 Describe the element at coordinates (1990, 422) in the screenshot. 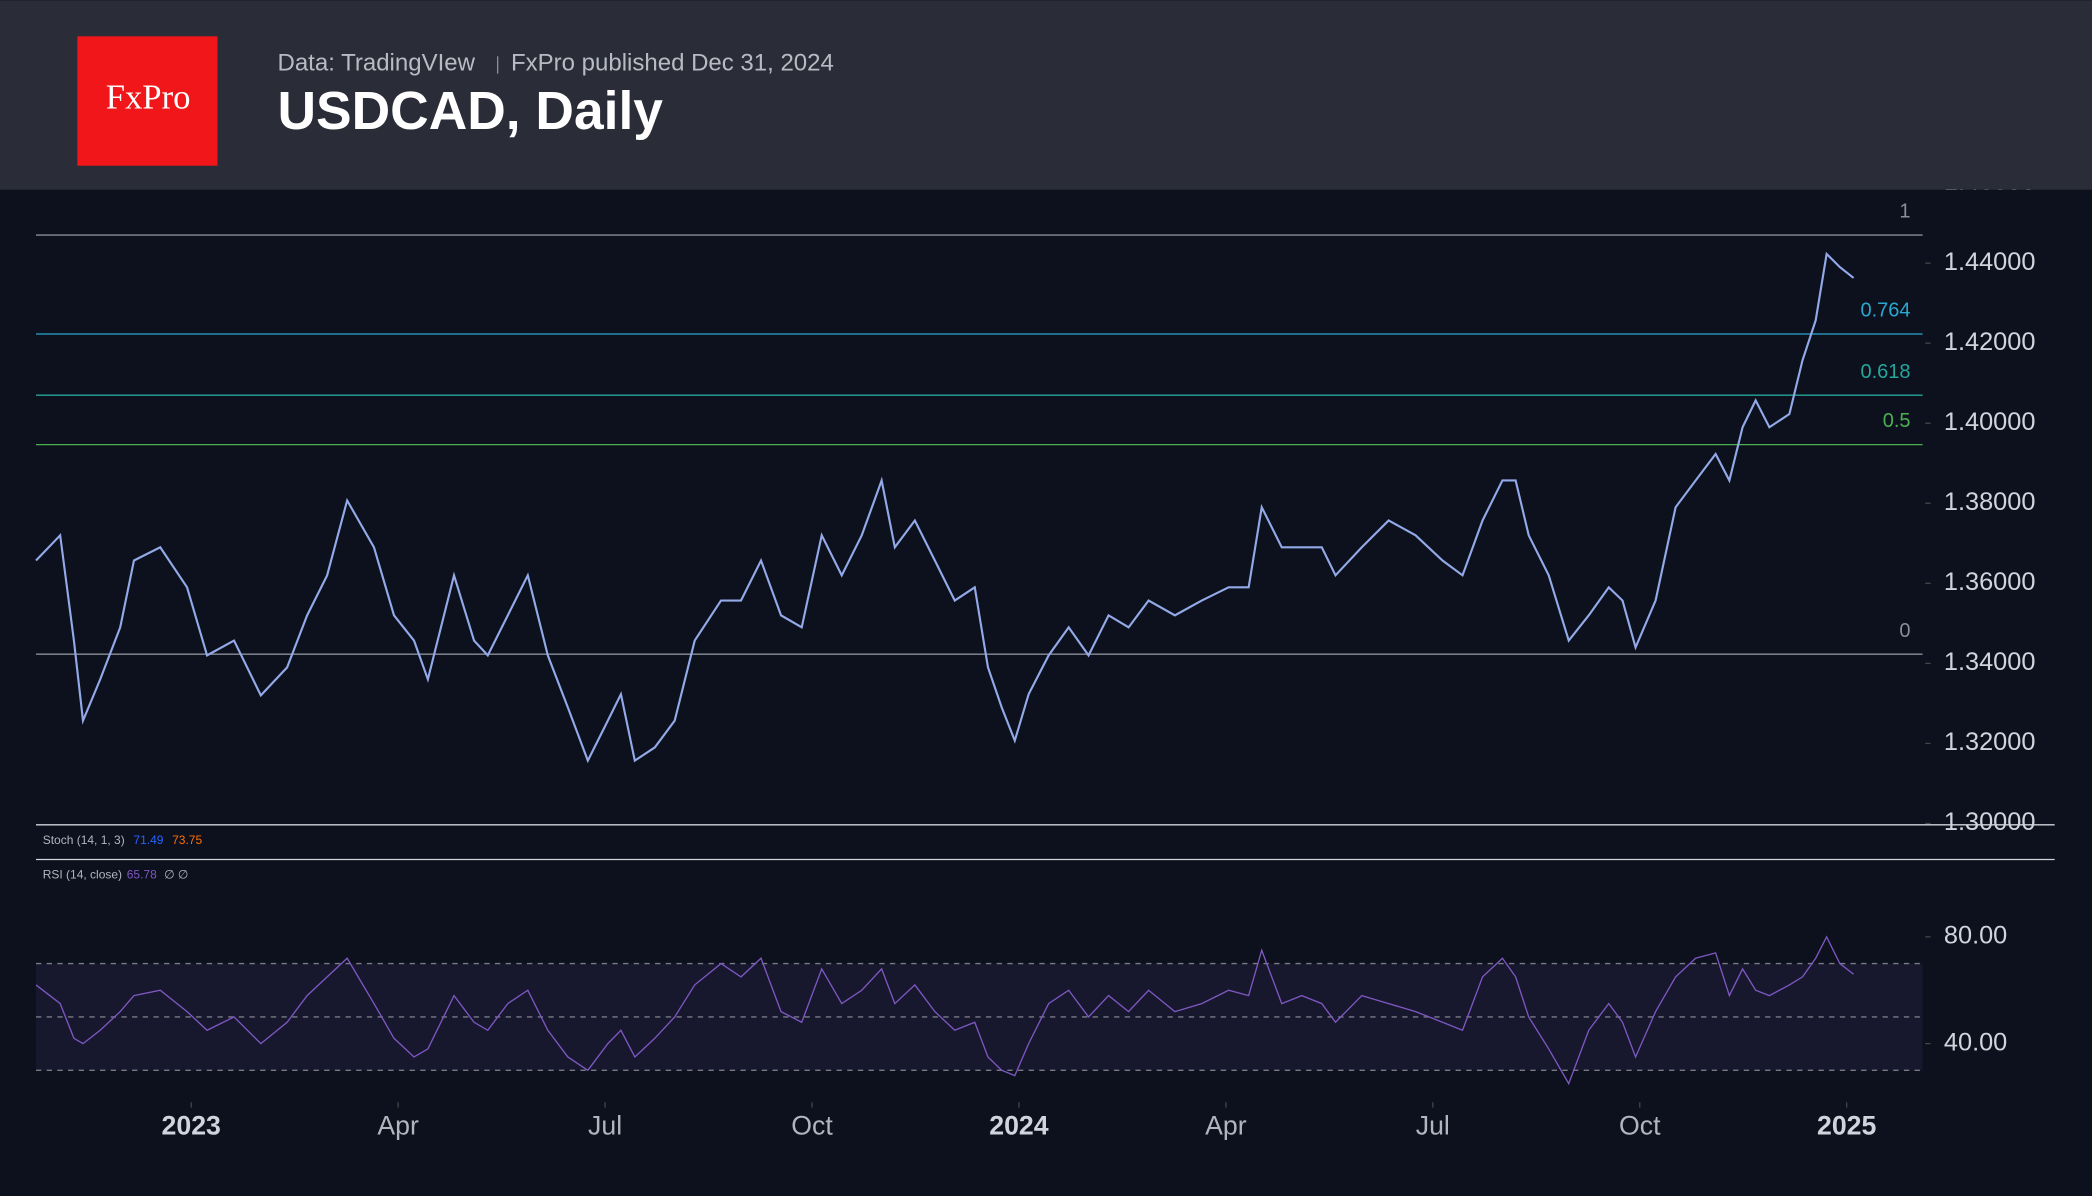

I see `y-tick-label: 1.40000` at that location.